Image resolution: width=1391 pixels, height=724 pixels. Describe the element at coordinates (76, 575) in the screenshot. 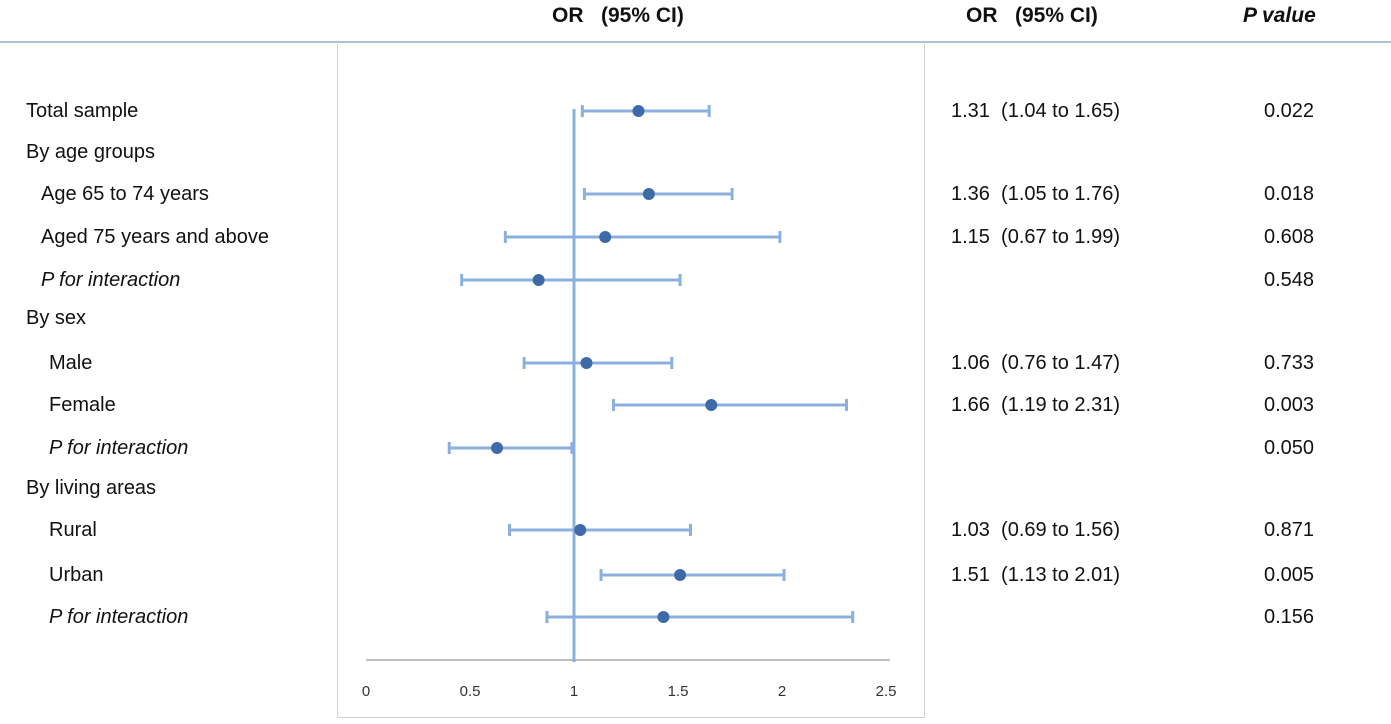

I see `row-label: Urban` at that location.